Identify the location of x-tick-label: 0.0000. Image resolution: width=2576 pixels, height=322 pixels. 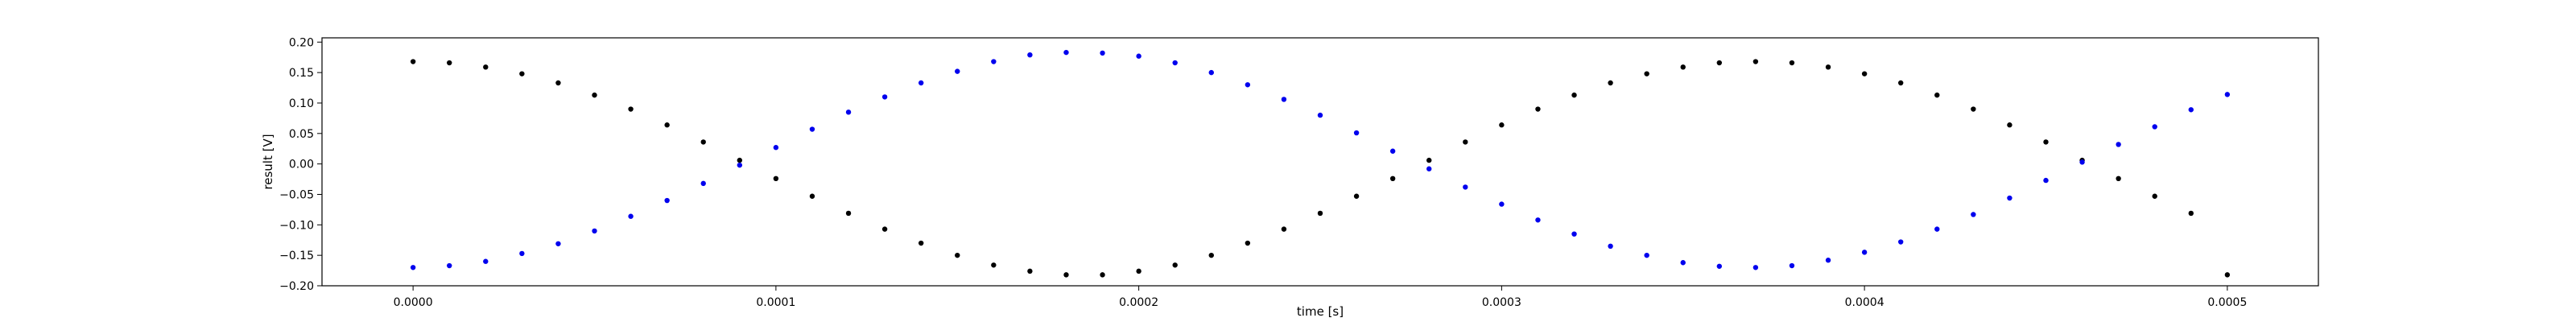
(413, 302).